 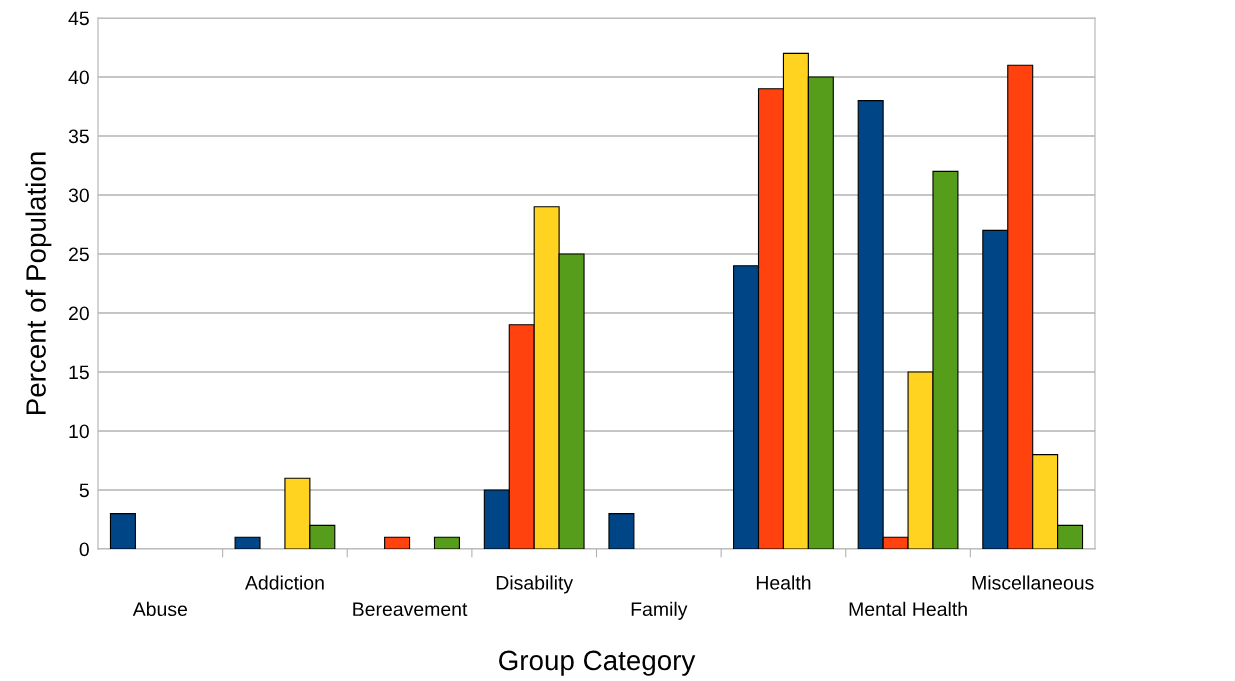 What do you see at coordinates (659, 610) in the screenshot?
I see `x-tick-label: Family` at bounding box center [659, 610].